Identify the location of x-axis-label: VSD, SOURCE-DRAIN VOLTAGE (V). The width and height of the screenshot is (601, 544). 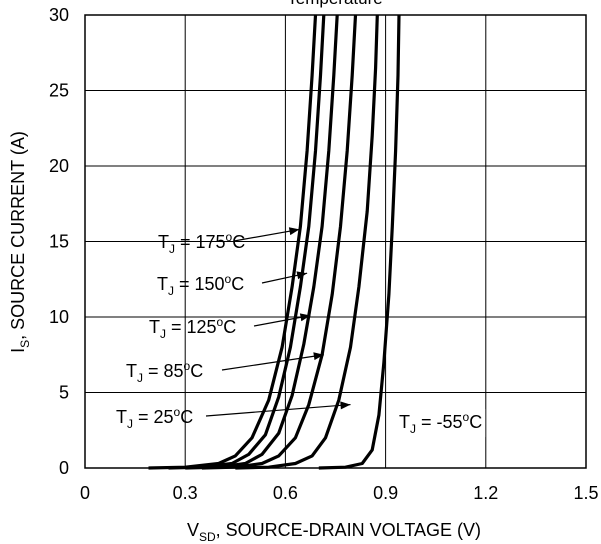
(334, 532).